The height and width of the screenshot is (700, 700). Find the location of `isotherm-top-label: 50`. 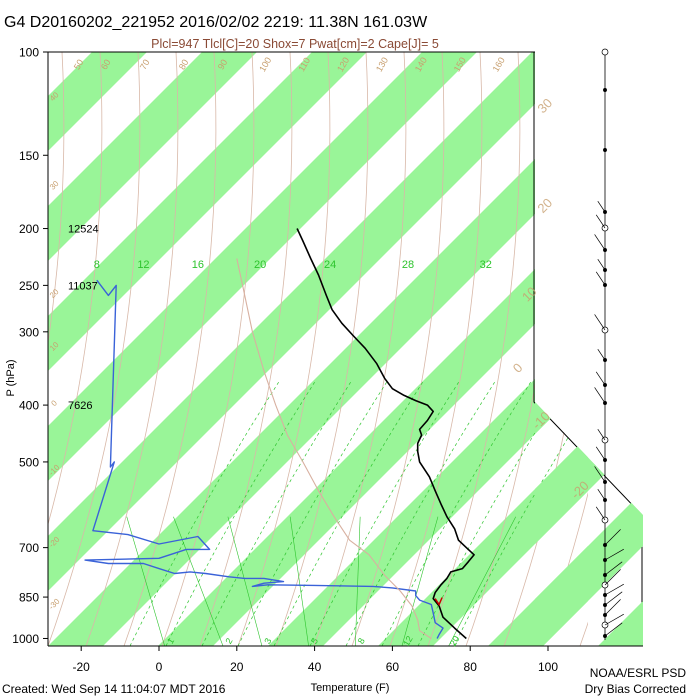

isotherm-top-label: 50 is located at coordinates (79, 65).